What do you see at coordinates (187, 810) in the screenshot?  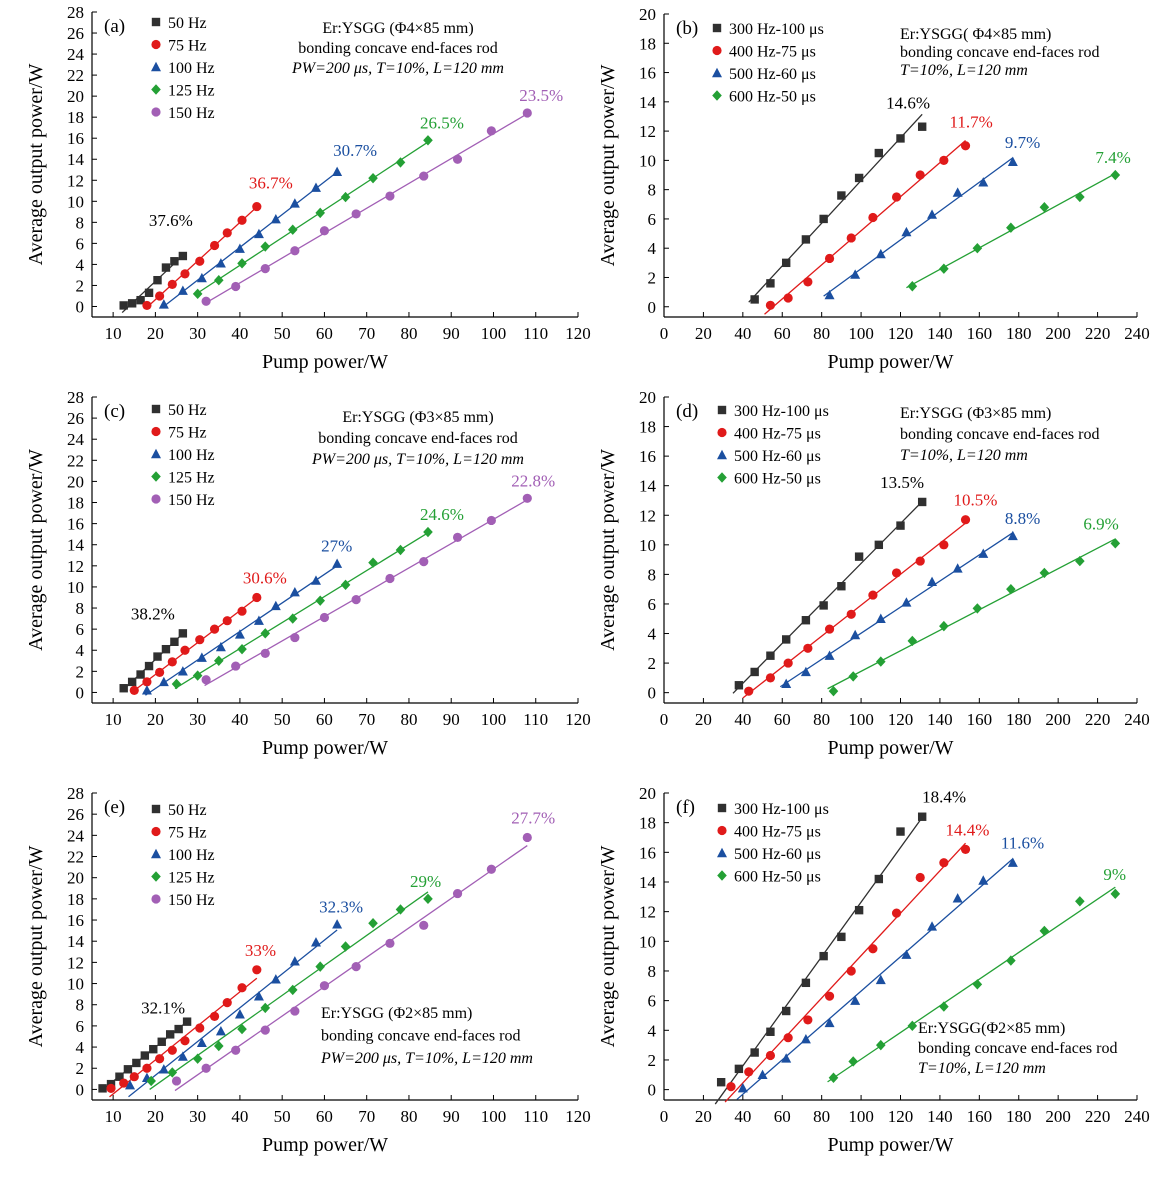 I see `legend-entry: 50 Hz` at bounding box center [187, 810].